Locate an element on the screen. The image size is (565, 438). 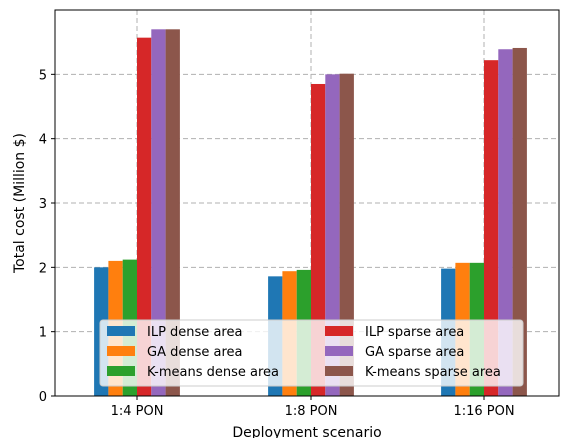
legend-box is located at coordinates (311, 353).